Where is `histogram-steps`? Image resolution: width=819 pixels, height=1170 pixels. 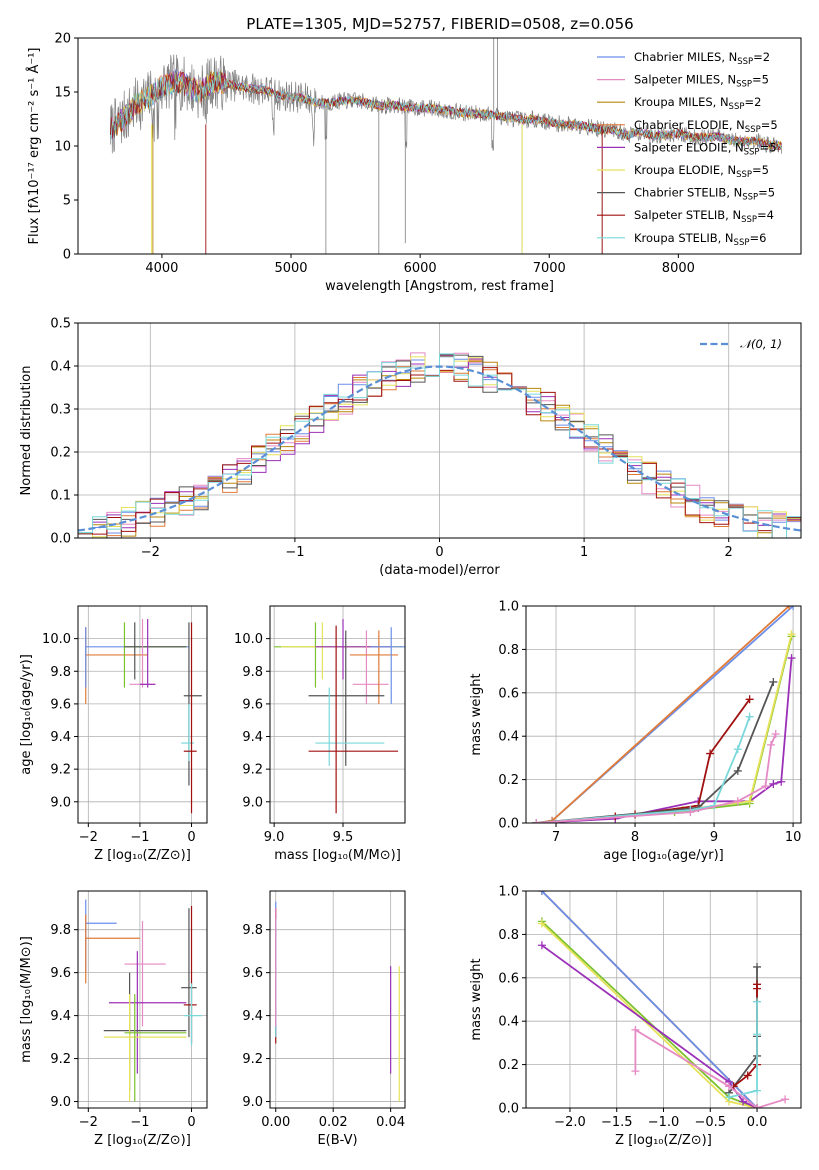
histogram-steps is located at coordinates (439, 445).